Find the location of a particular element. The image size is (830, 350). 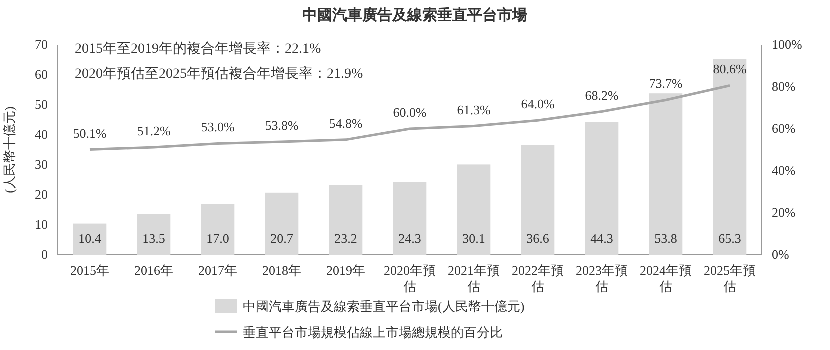

data-label: 61.3% is located at coordinates (474, 110).